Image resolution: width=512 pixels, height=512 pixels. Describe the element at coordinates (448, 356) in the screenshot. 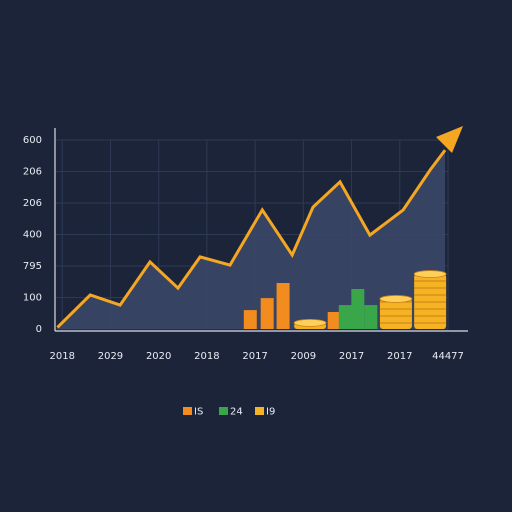

I see `x-tick-label: 44477` at that location.